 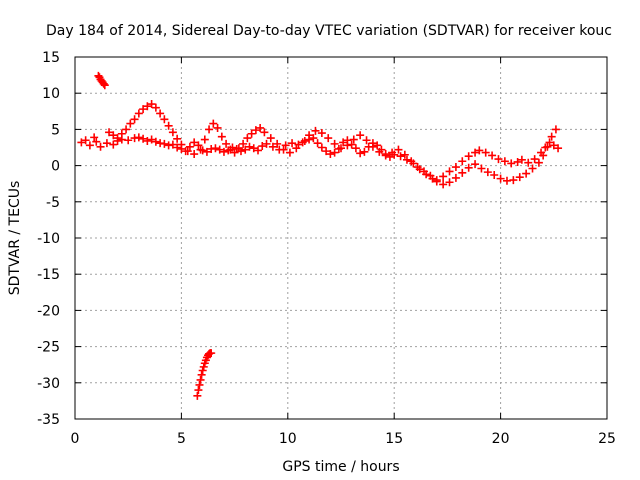 I want to click on y-tick-label: -35, so click(x=48, y=420).